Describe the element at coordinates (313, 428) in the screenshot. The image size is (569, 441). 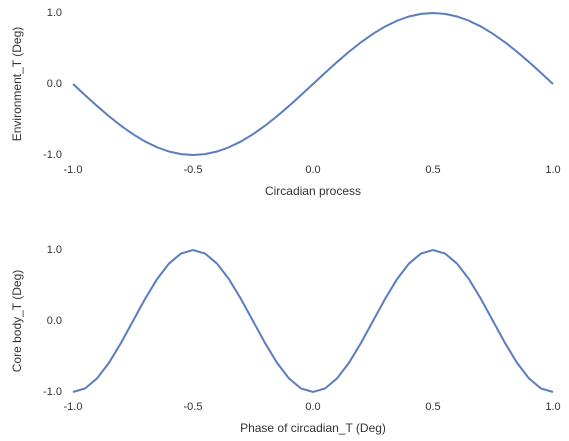
I see `x-axis-label: Phase of circadian_T (Deg)` at that location.